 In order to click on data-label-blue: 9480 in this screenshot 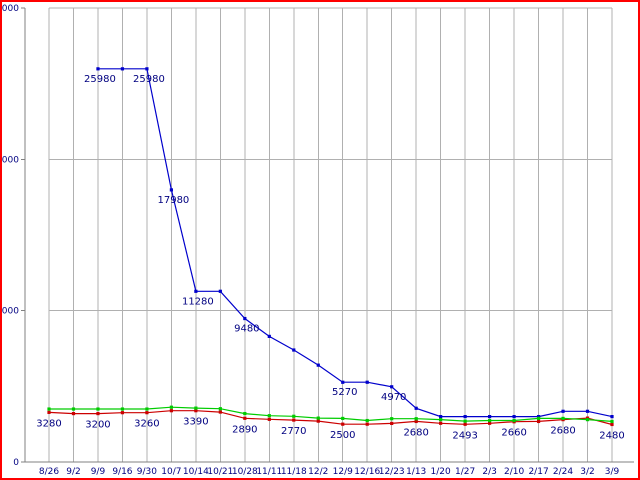, I will do `click(246, 329)`.